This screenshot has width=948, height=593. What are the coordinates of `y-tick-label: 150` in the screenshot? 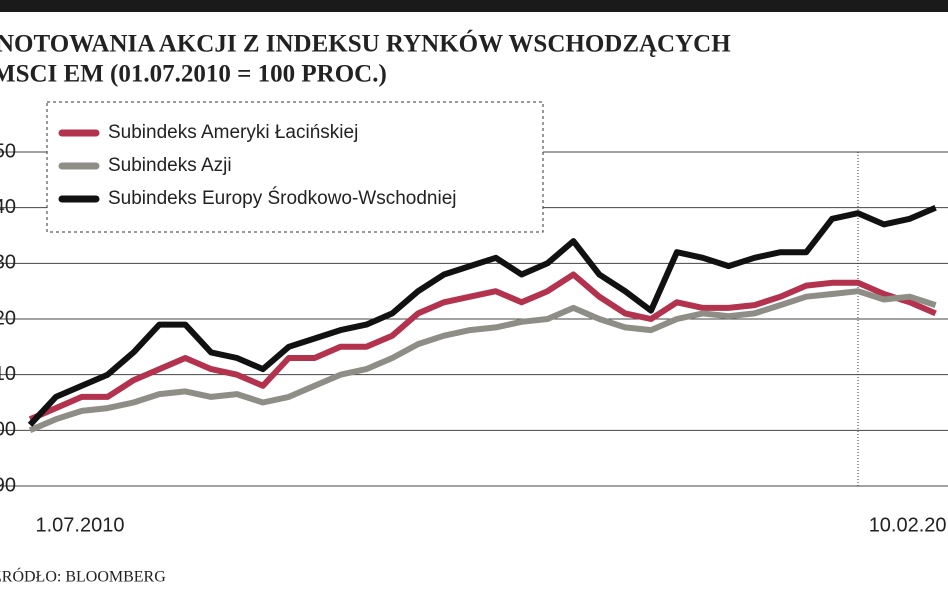 It's located at (8, 151).